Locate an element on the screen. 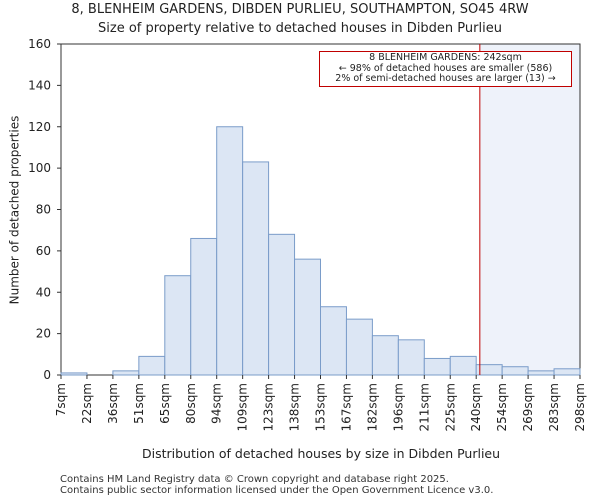 The height and width of the screenshot is (500, 600). bar-211sqm is located at coordinates (437, 366).